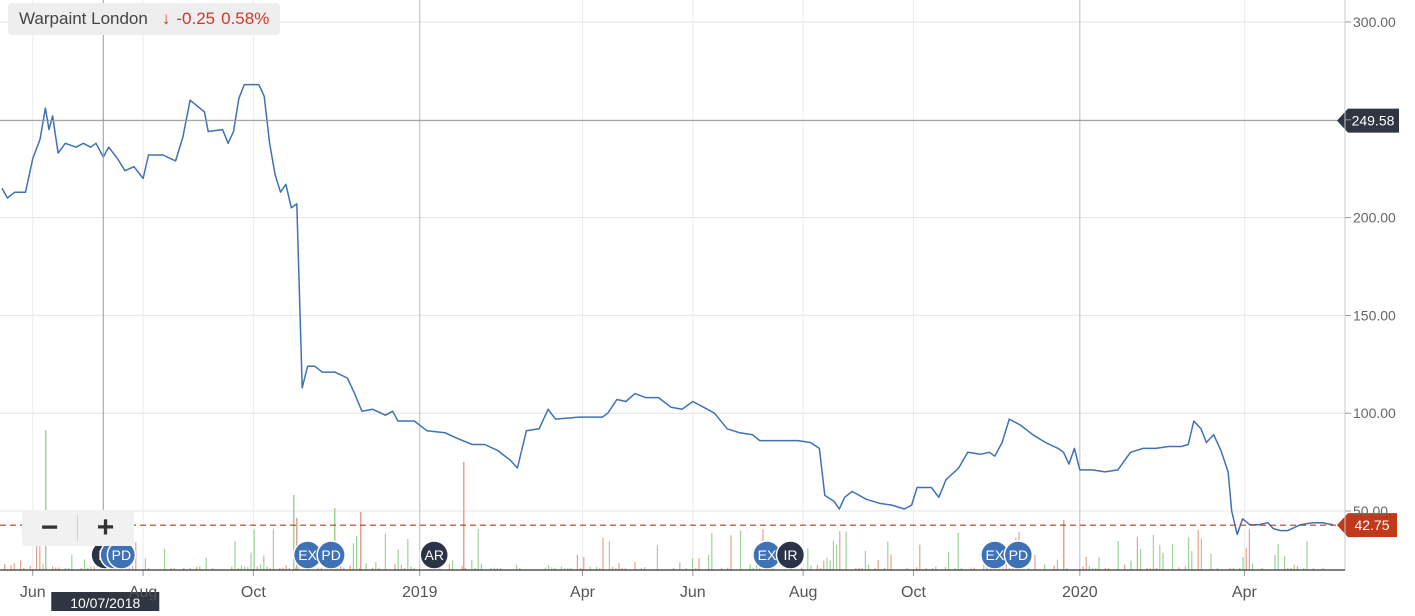 This screenshot has width=1415, height=616. Describe the element at coordinates (1374, 22) in the screenshot. I see `y-tick-label: 300.00` at that location.